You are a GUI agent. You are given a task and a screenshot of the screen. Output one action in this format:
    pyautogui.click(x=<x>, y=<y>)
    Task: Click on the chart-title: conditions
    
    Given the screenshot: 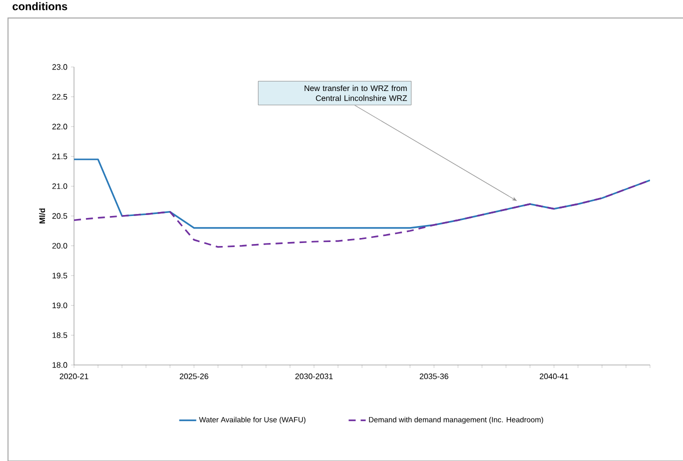 What is the action you would take?
    pyautogui.click(x=40, y=6)
    